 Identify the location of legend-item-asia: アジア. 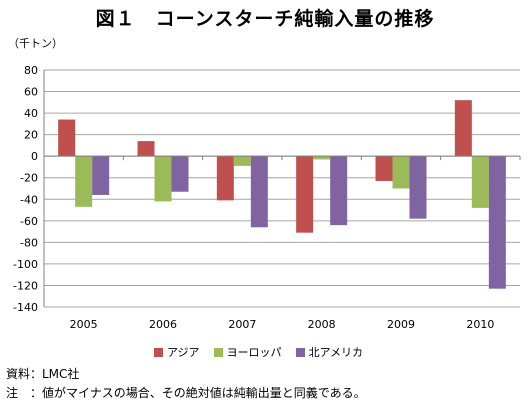
(177, 352).